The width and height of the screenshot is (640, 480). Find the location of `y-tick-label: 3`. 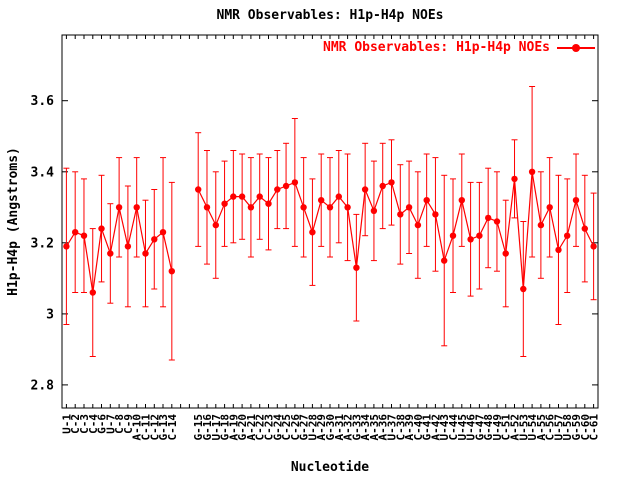

y-tick-label: 3 is located at coordinates (50, 314).